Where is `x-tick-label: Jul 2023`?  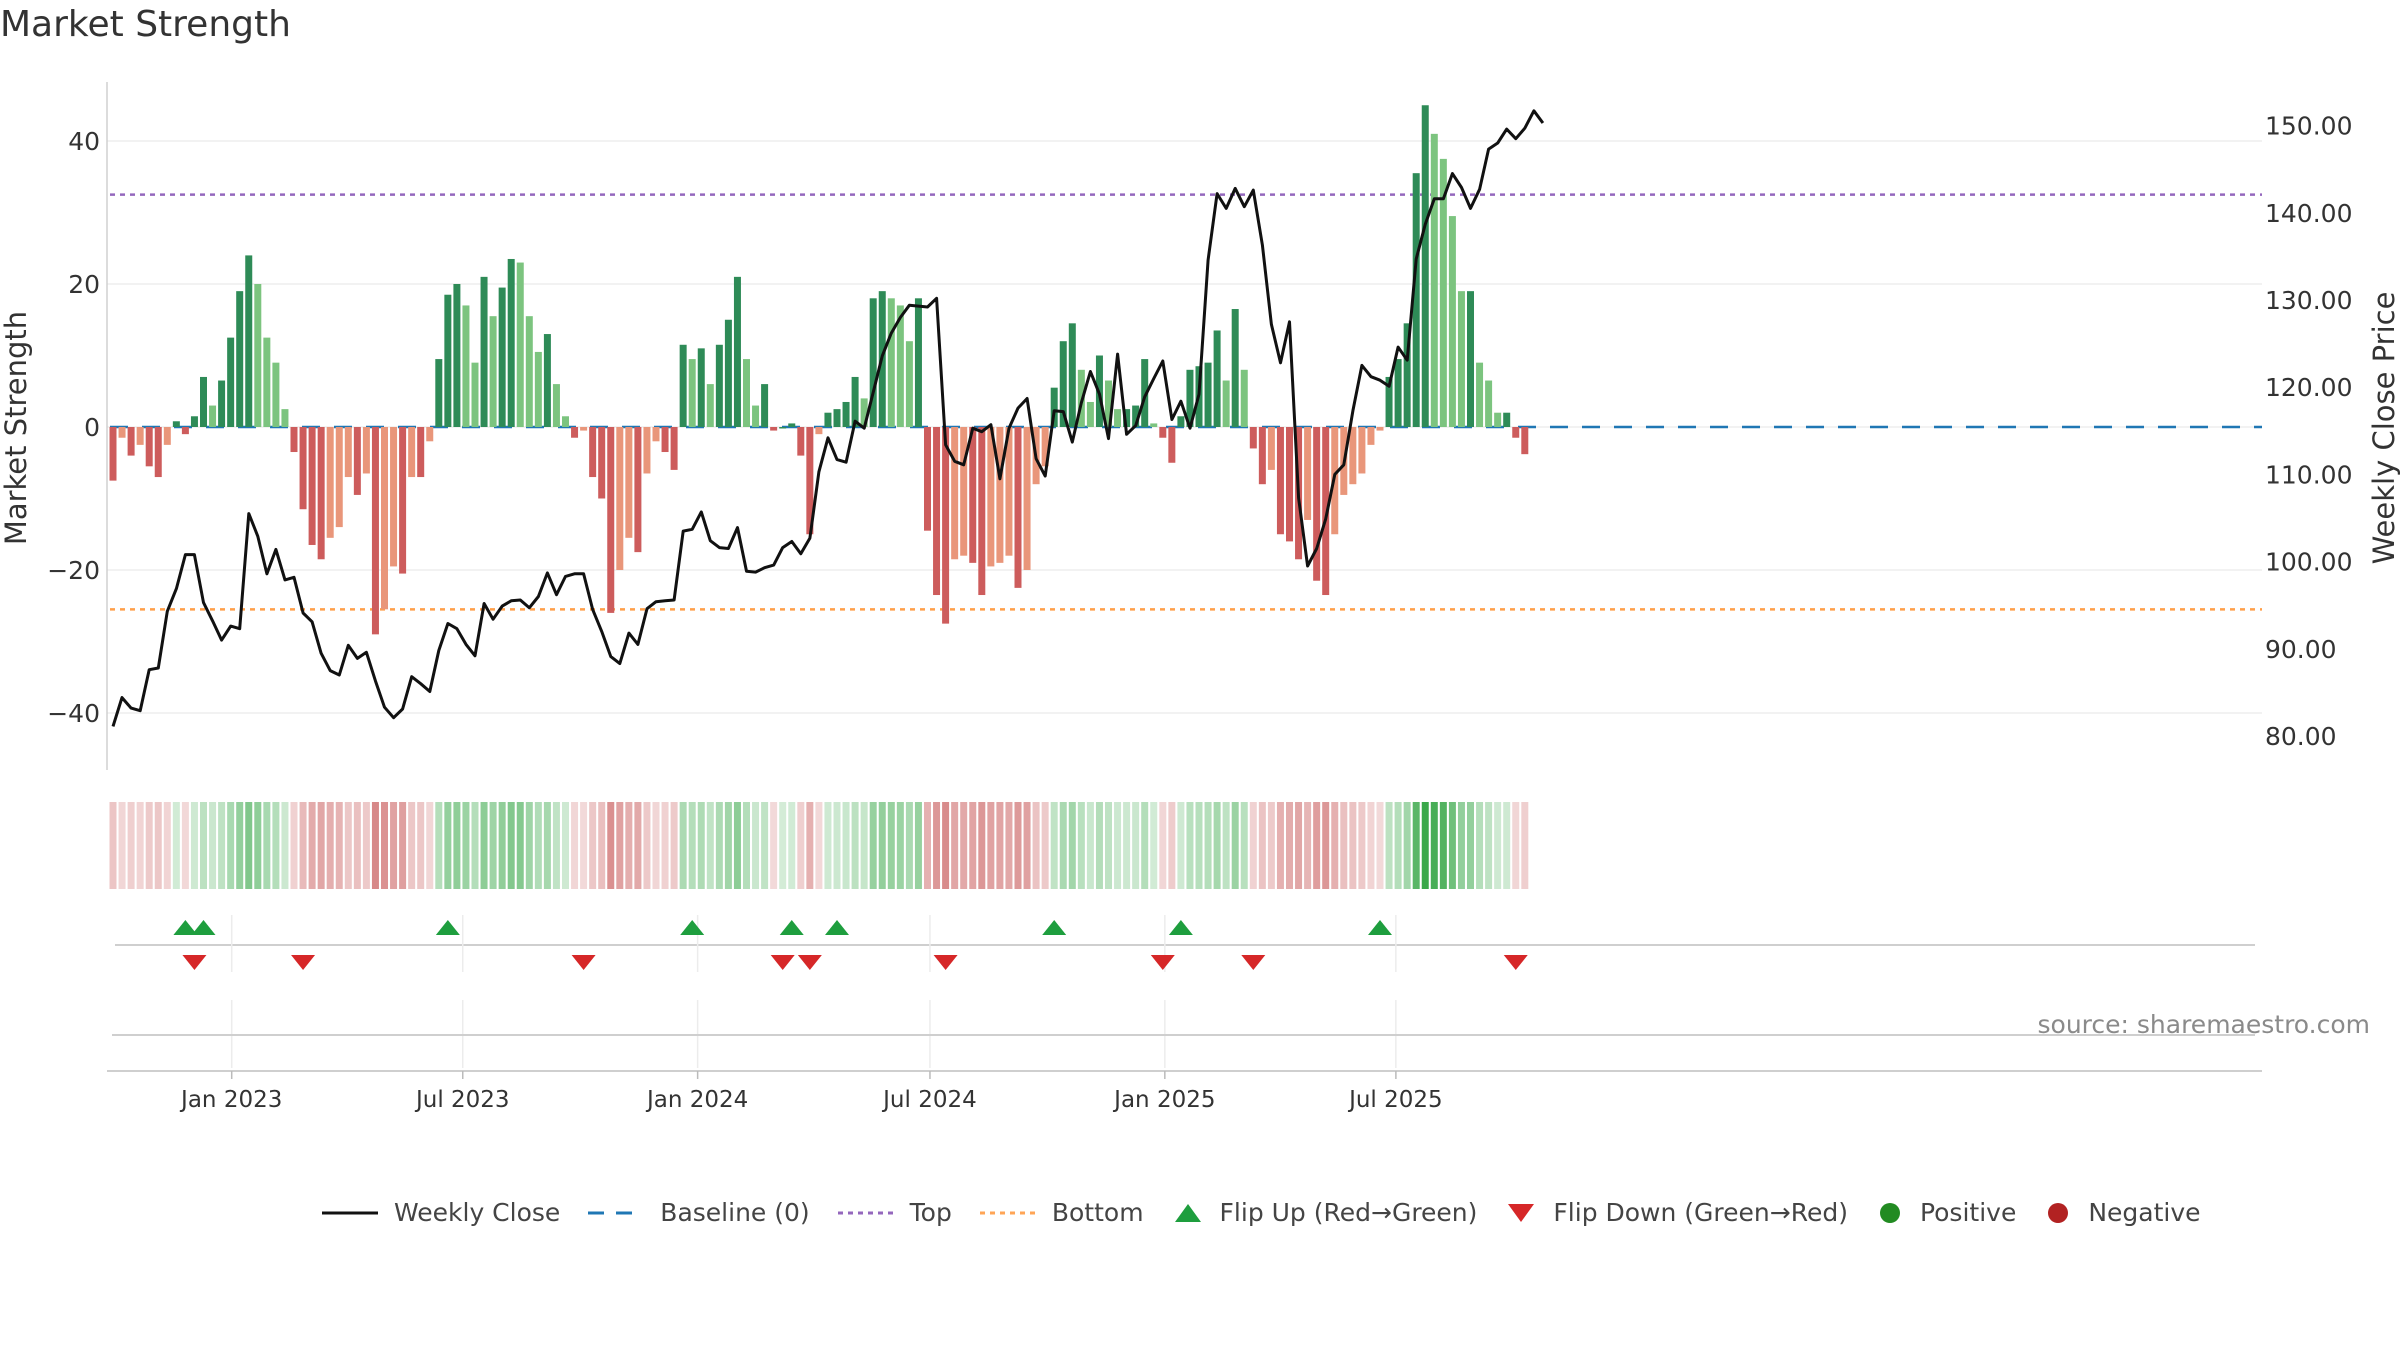
x-tick-label: Jul 2023 is located at coordinates (462, 1100).